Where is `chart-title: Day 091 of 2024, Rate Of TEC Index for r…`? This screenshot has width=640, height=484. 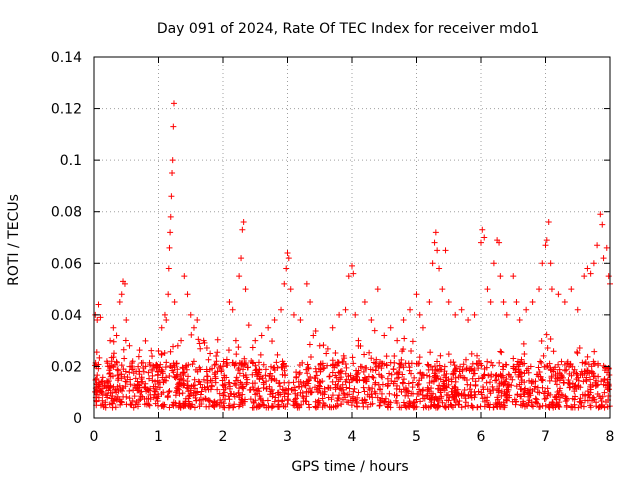 chart-title: Day 091 of 2024, Rate Of TEC Index for r… is located at coordinates (348, 29).